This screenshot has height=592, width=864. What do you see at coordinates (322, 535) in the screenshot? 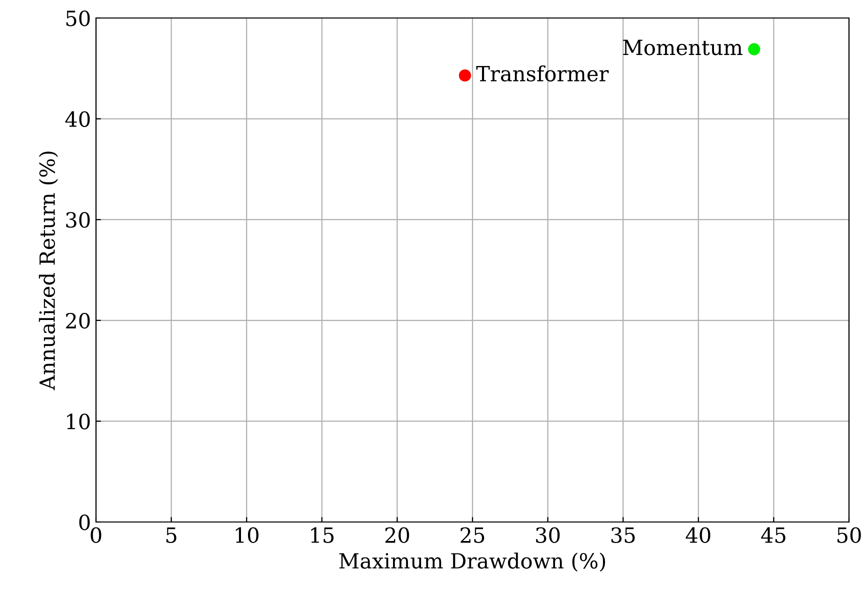
I see `x-tick-label: 15` at bounding box center [322, 535].